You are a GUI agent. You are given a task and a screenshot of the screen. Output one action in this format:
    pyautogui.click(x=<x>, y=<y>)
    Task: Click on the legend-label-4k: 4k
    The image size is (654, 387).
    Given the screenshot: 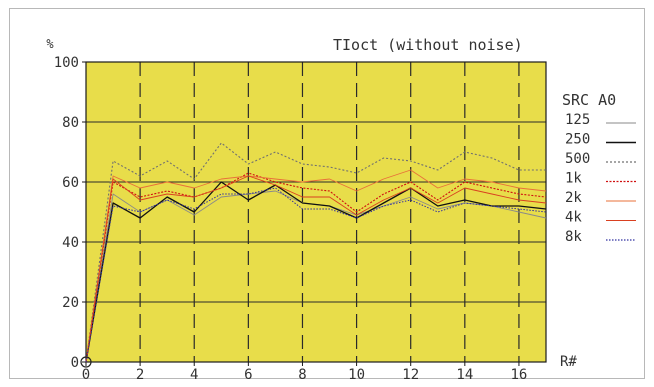 What is the action you would take?
    pyautogui.click(x=573, y=218)
    